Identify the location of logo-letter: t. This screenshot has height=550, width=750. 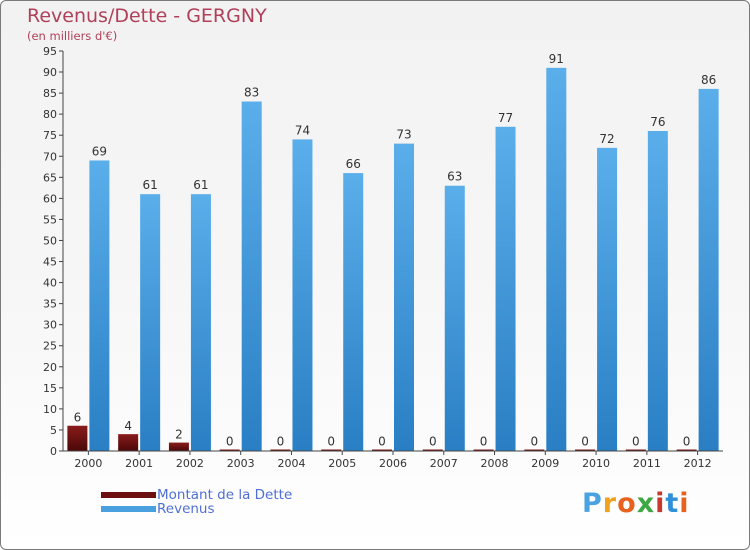
(672, 503).